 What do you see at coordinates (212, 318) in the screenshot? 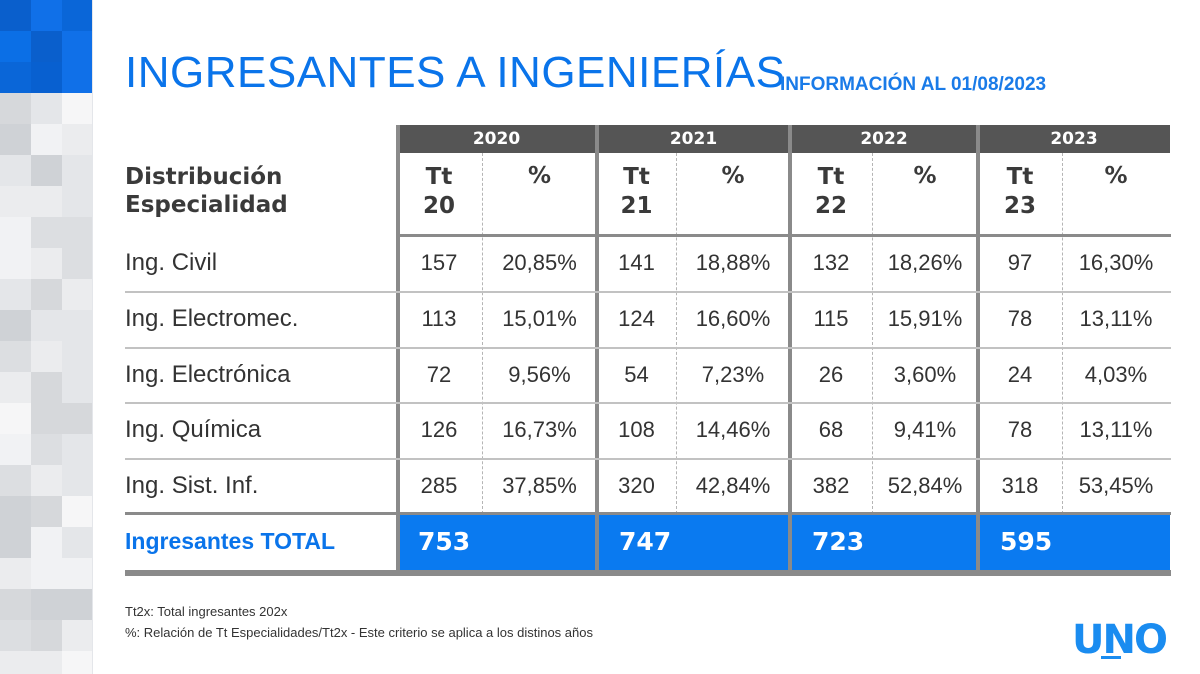
I see `row-label-specialty: Ing. Electromec.` at bounding box center [212, 318].